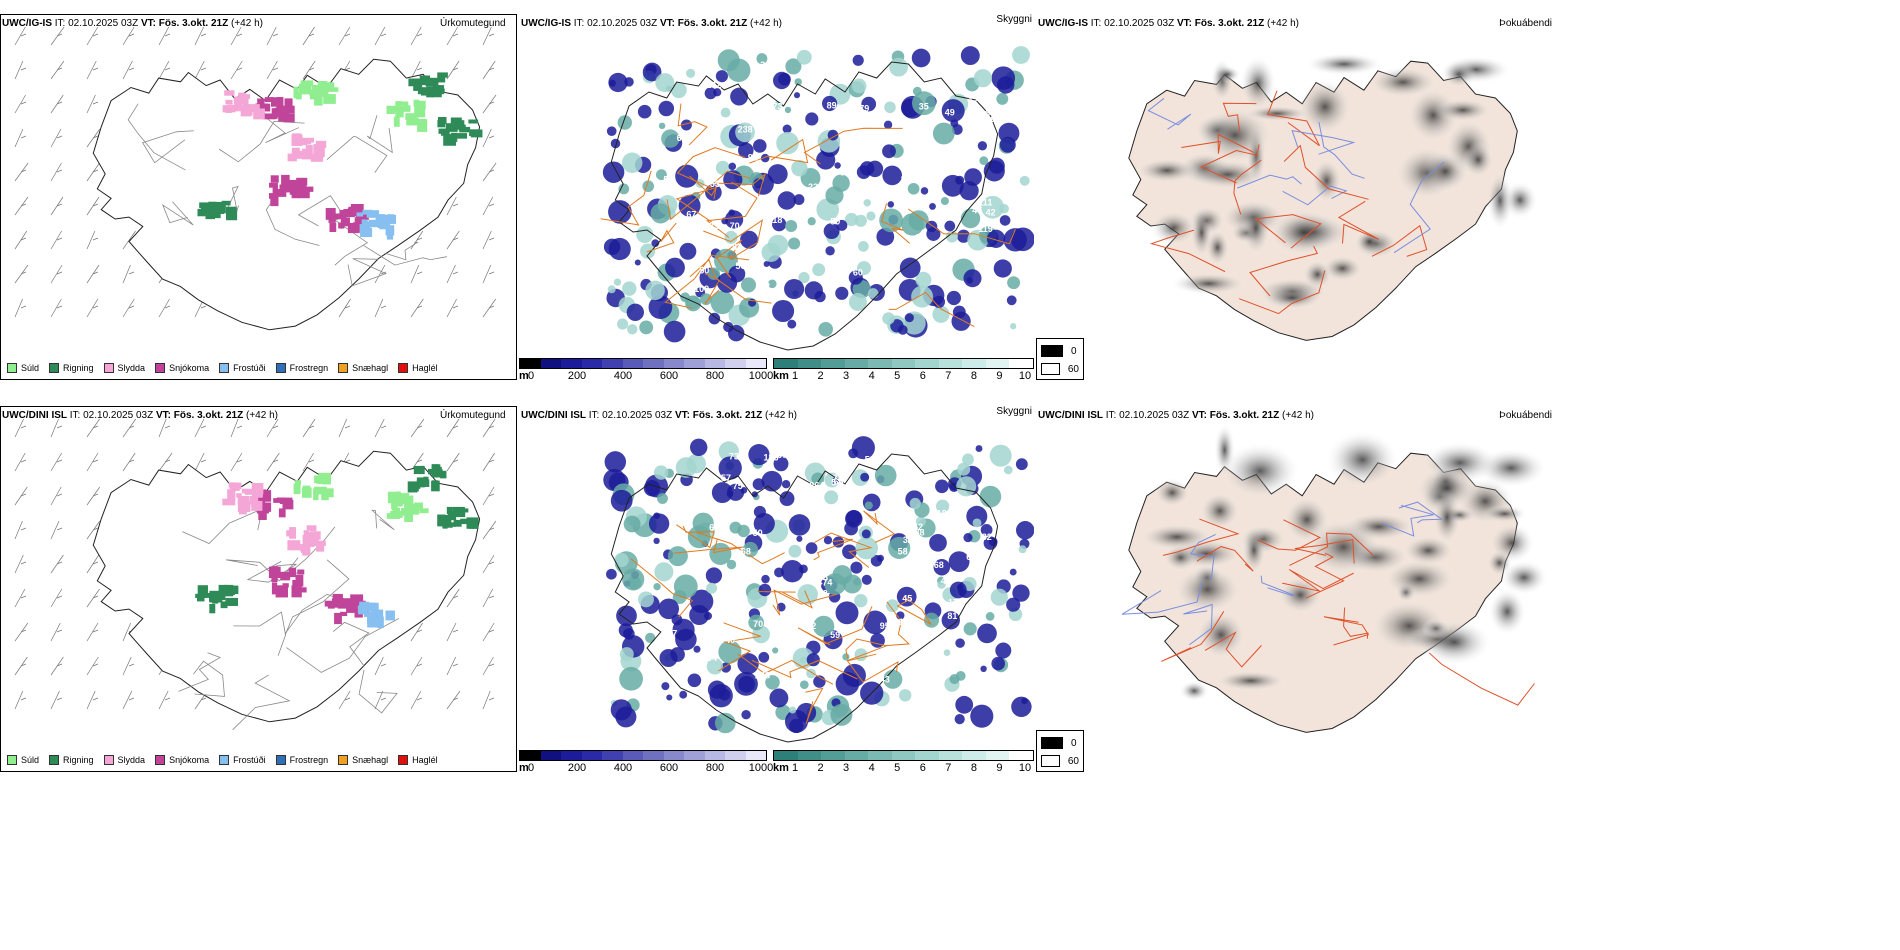 The width and height of the screenshot is (1900, 950). What do you see at coordinates (811, 626) in the screenshot?
I see `cloud-base-label: 62` at bounding box center [811, 626].